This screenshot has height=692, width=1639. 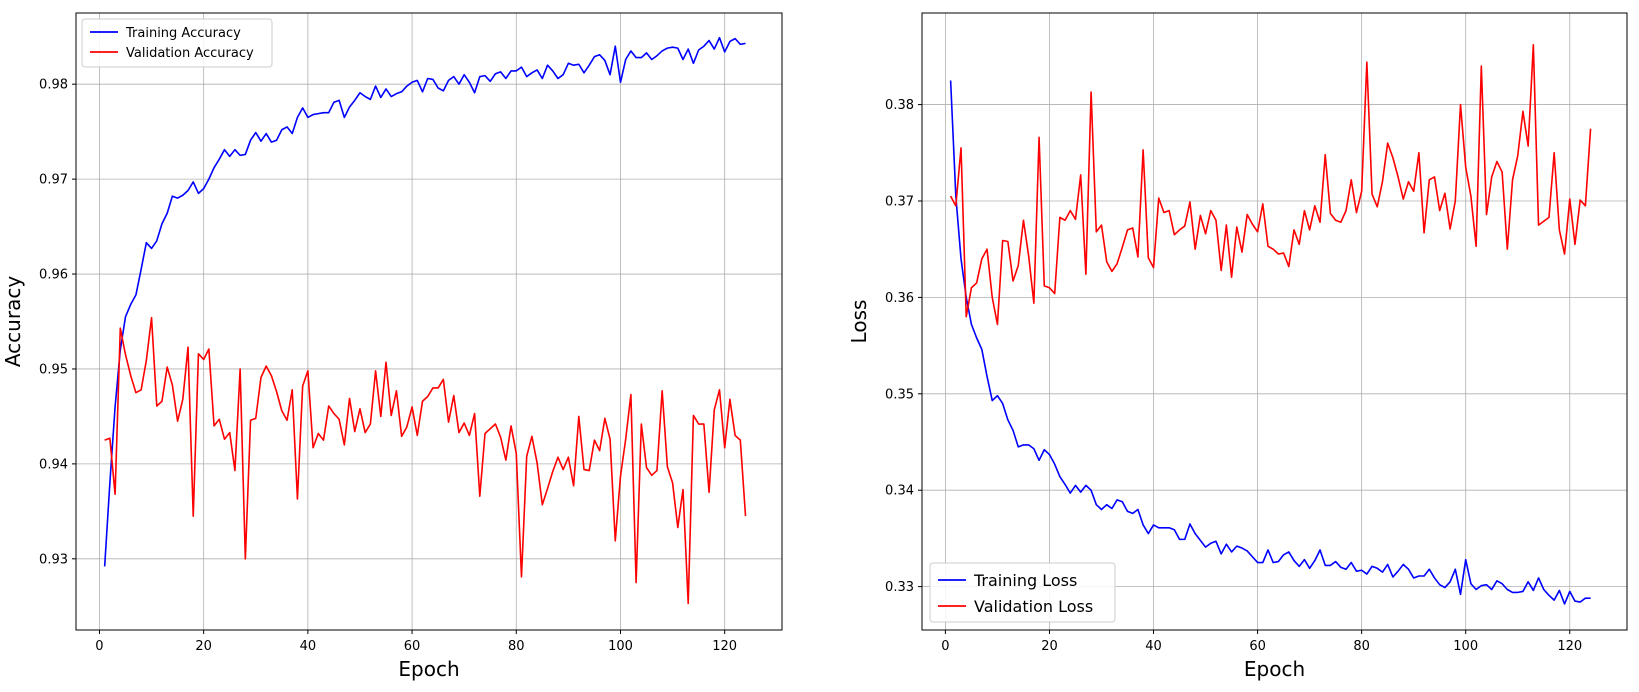 I want to click on accuracy-xtick-label-5: 100, so click(x=620, y=646).